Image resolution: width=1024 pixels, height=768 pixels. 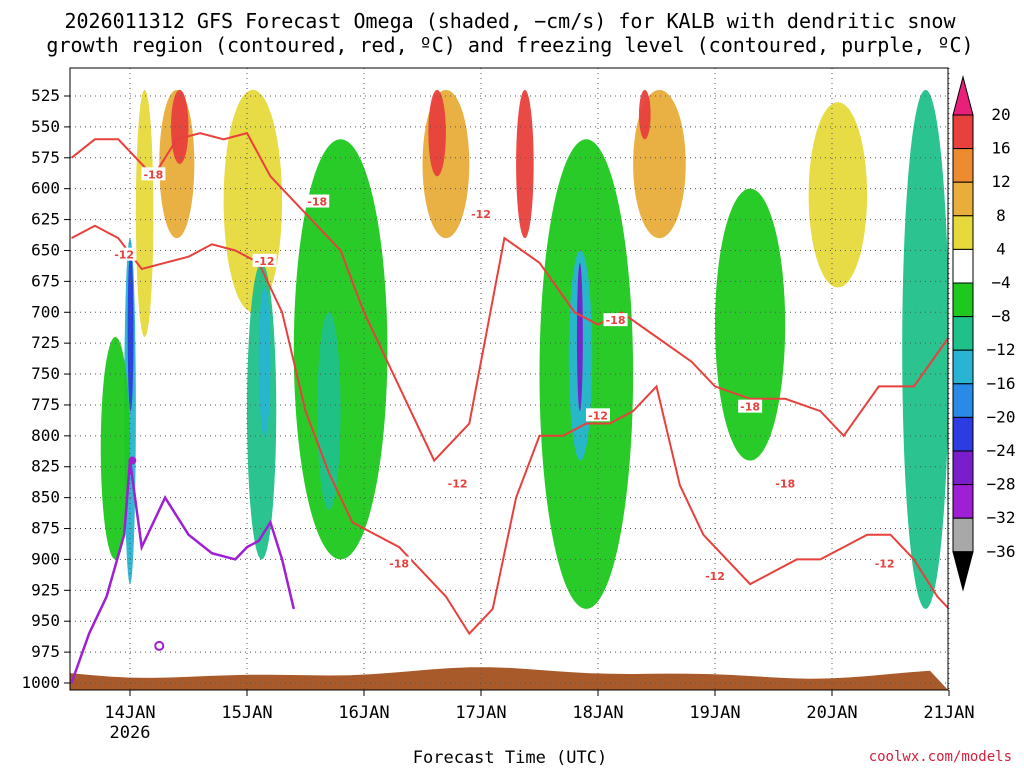 I want to click on x-tick-label: 14JAN, so click(x=129, y=713).